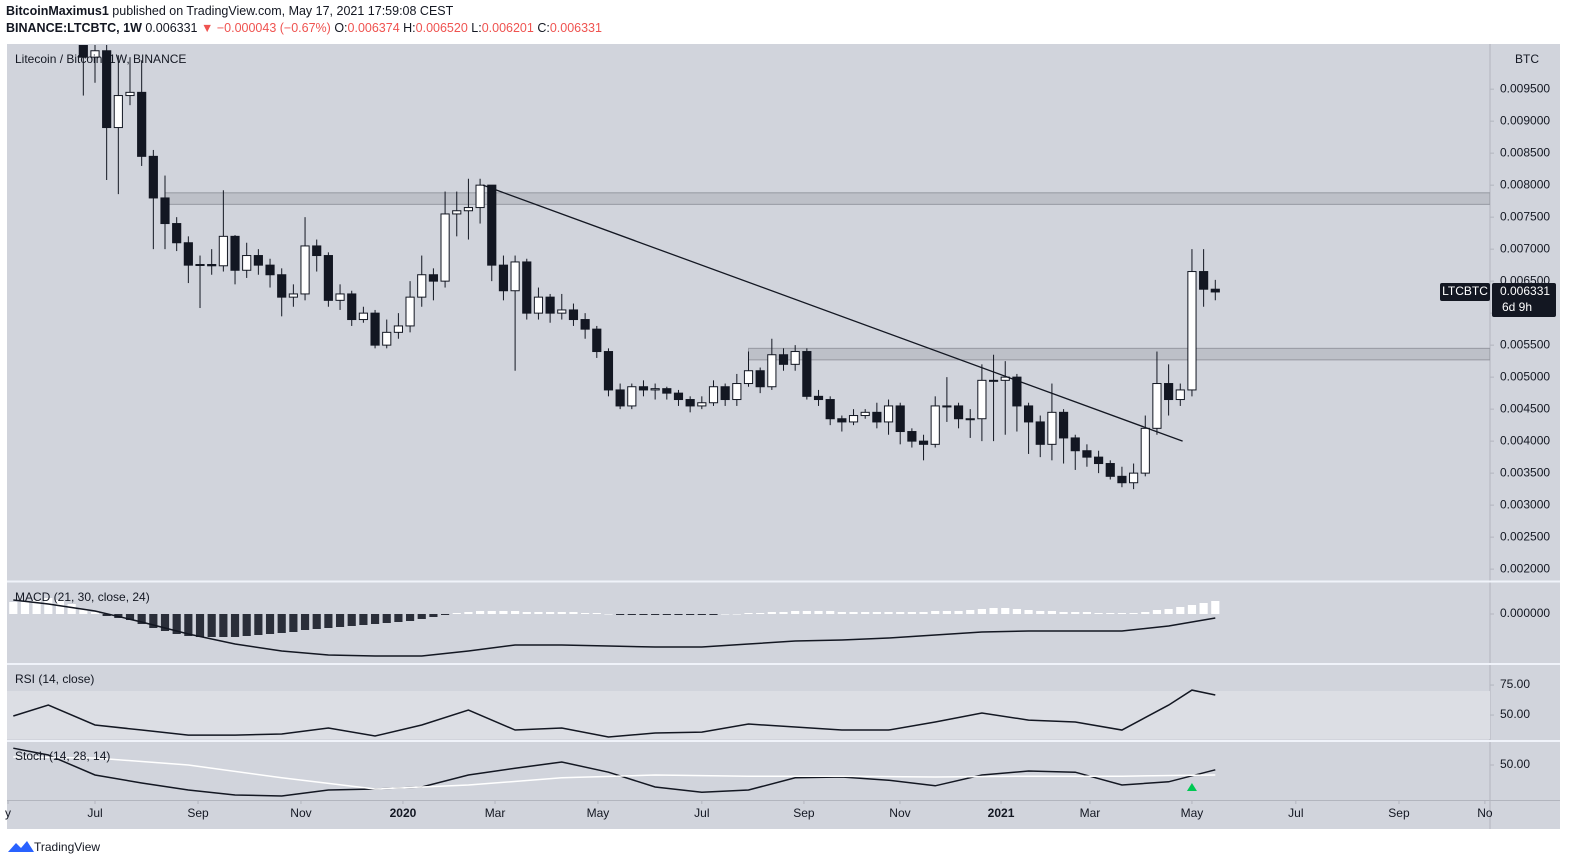 Image resolution: width=1570 pixels, height=867 pixels. Describe the element at coordinates (1001, 813) in the screenshot. I see `x-tick-label: 2021` at that location.